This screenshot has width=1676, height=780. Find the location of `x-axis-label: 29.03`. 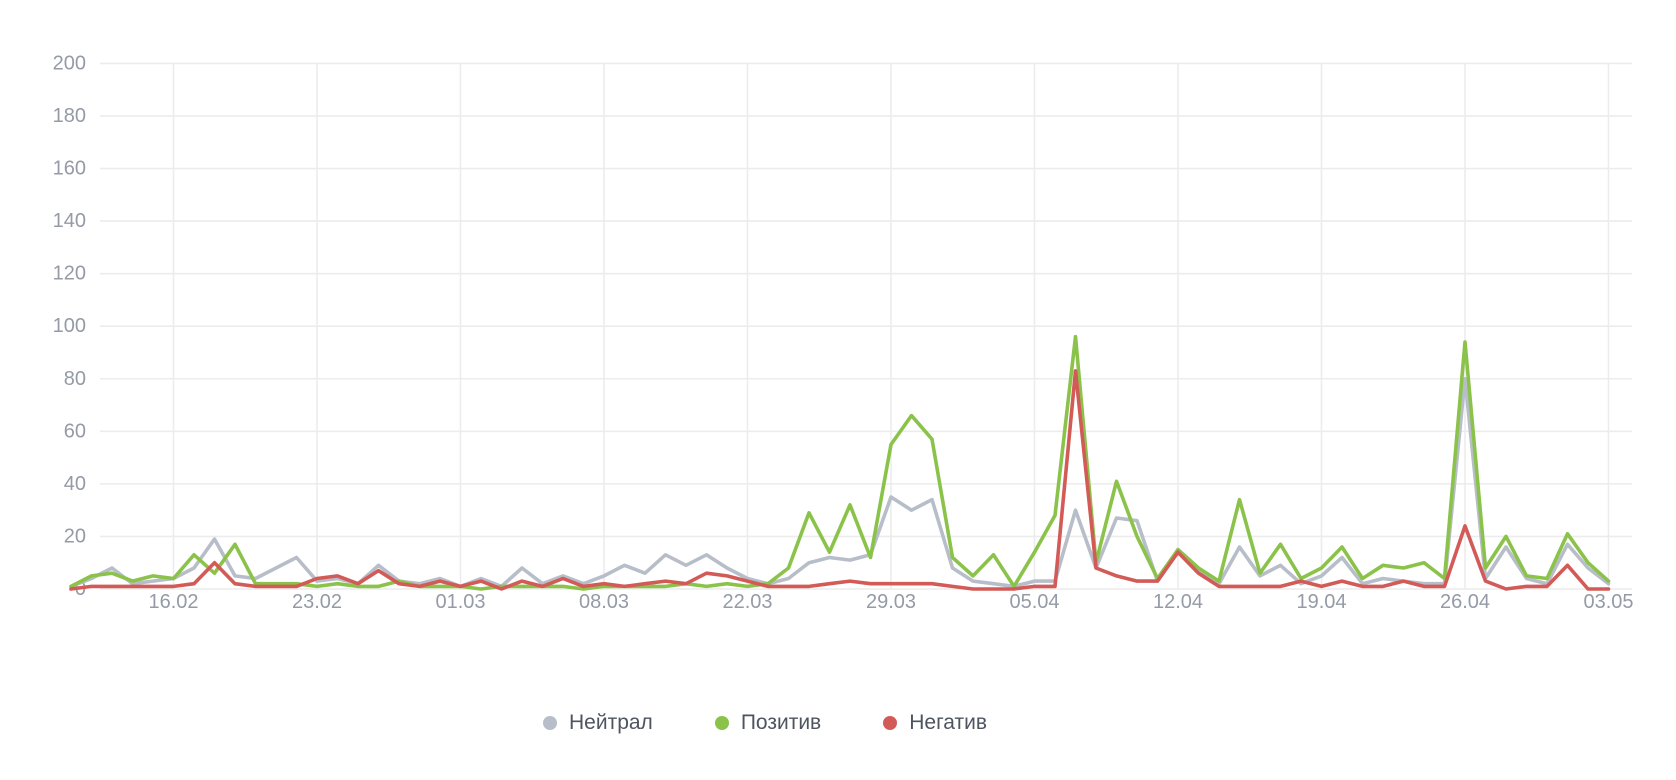

x-axis-label: 29.03 is located at coordinates (891, 602).